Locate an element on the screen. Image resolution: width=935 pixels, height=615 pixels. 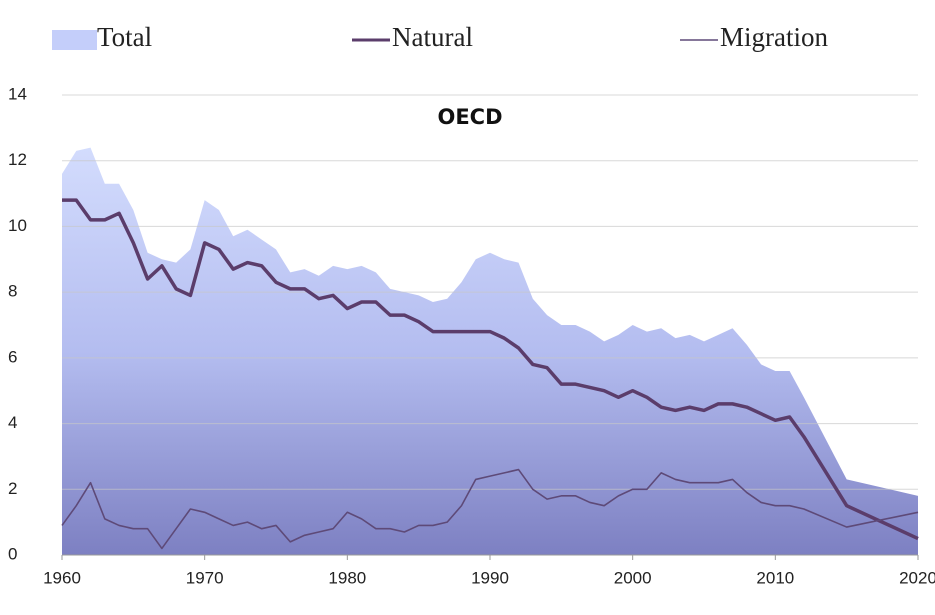
y-tick-label: 2 is located at coordinates (12, 488).